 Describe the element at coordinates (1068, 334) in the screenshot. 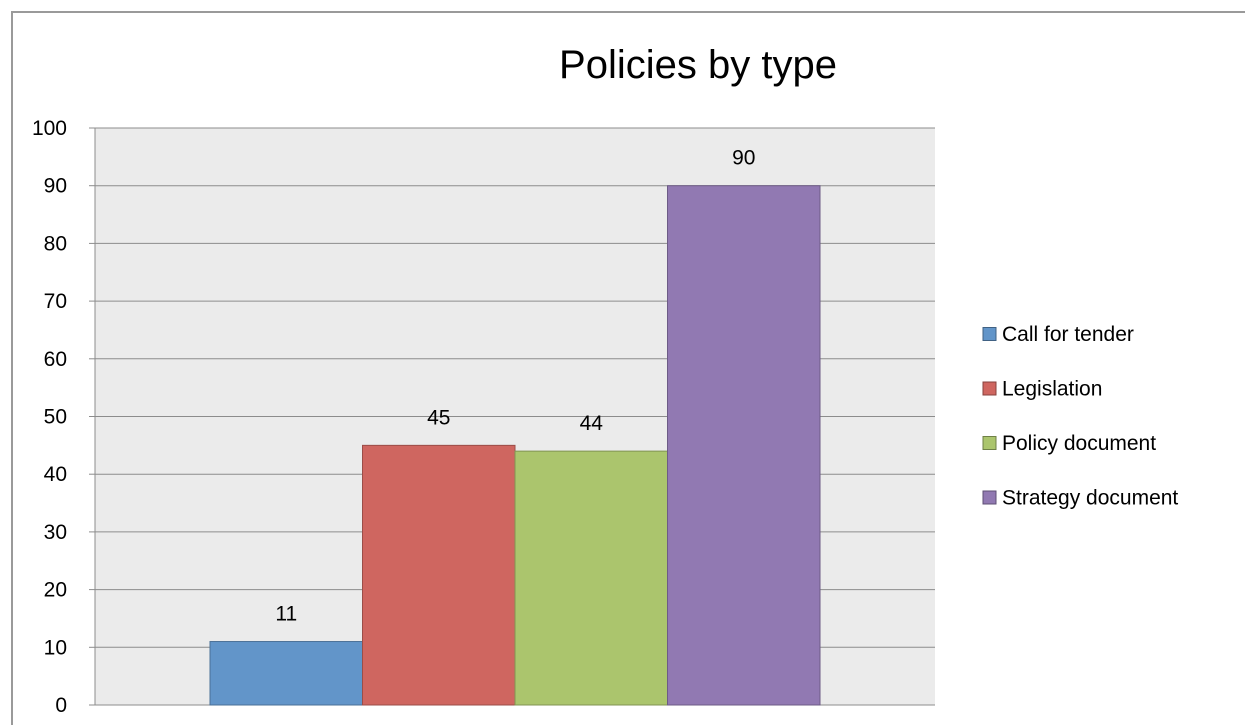

I see `legend-label: Call for tender` at that location.